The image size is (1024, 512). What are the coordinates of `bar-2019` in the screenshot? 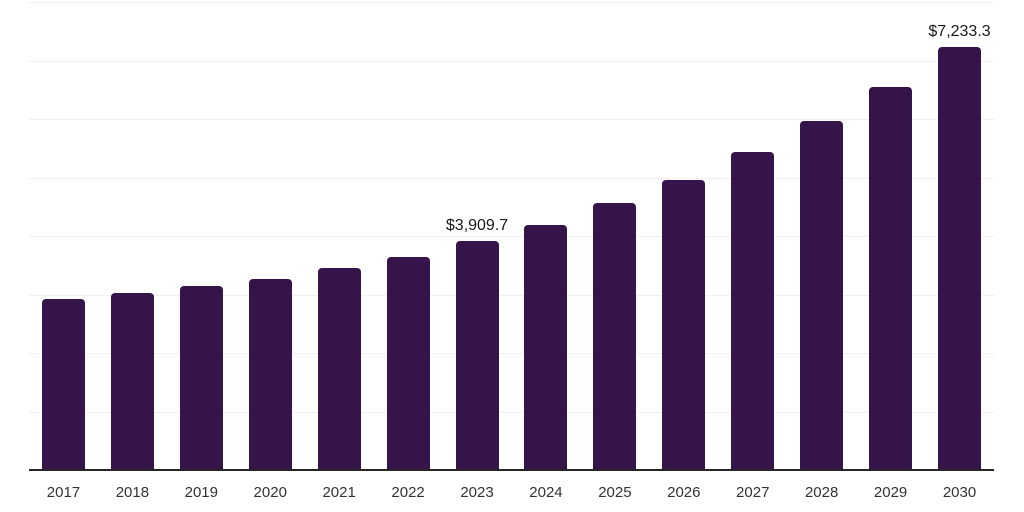 It's located at (201, 378).